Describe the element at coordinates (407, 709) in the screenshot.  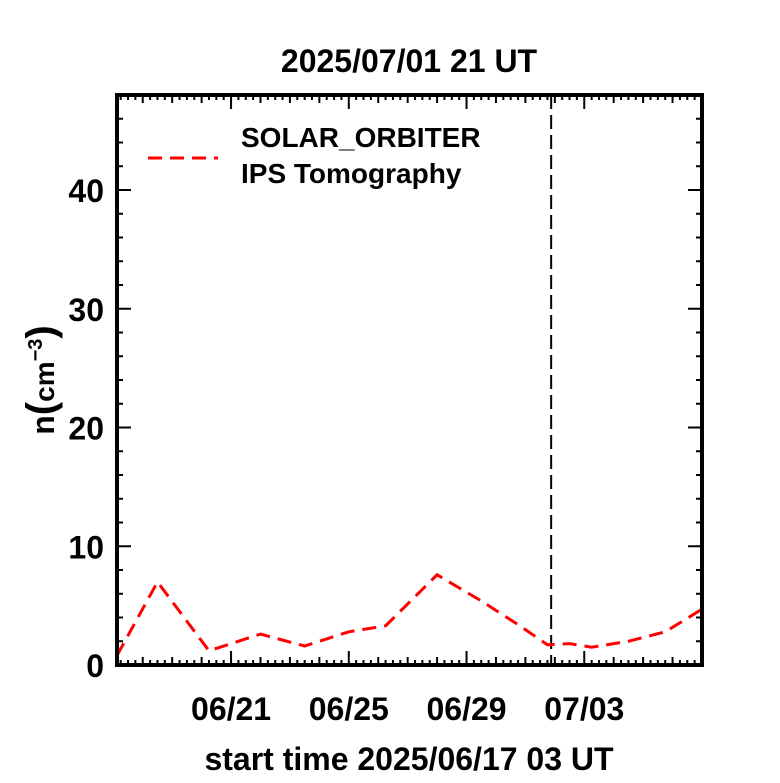
I see `x-tick-labels: 06/21 06/25 06/29 07/03` at that location.